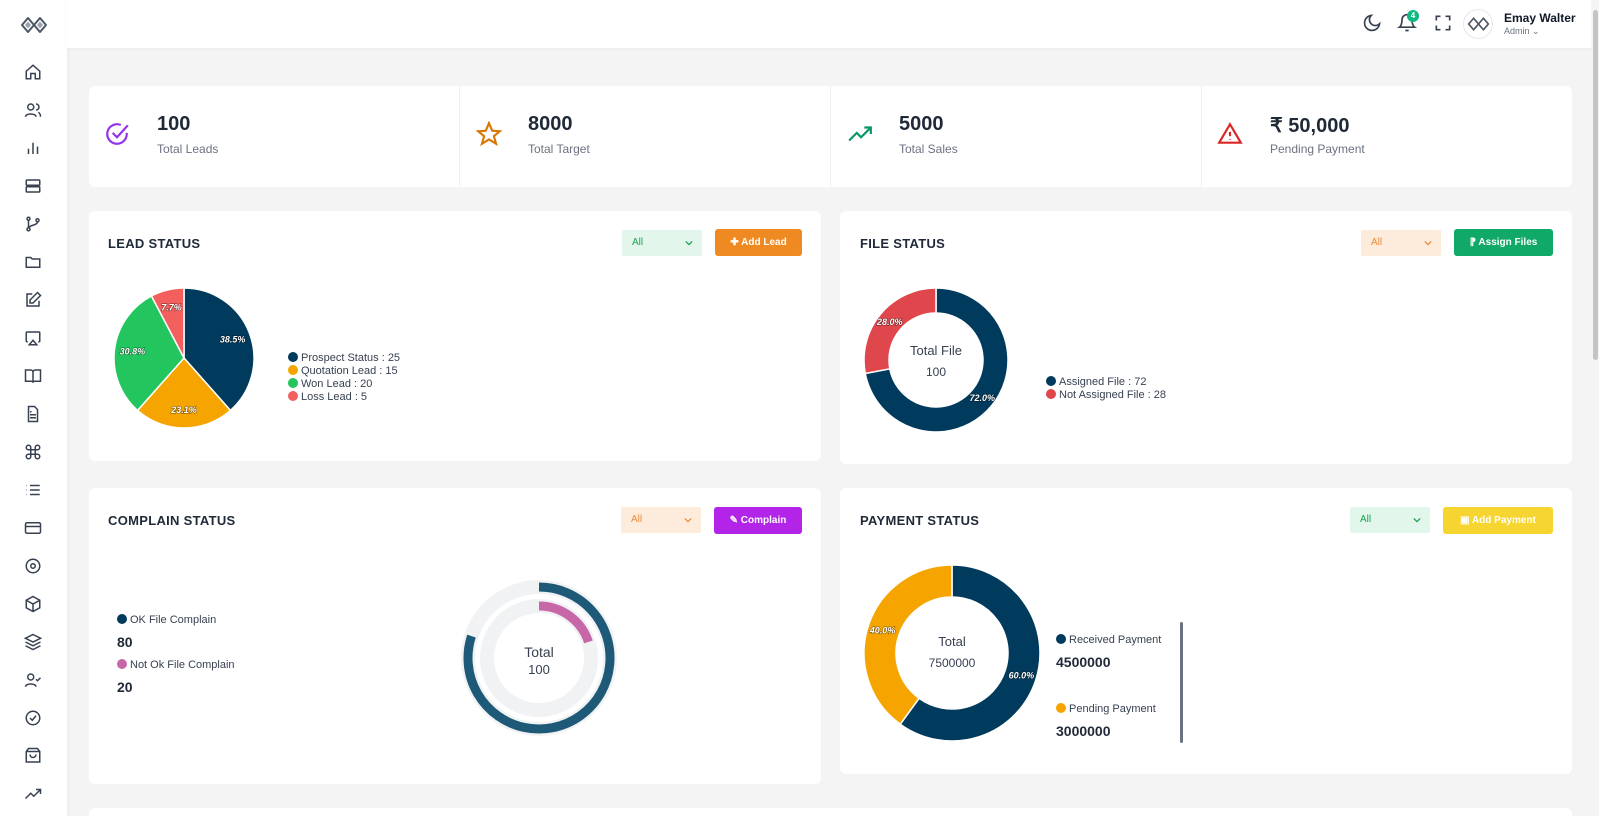  What do you see at coordinates (1595, 185) in the screenshot?
I see `scrollbar-thumb` at bounding box center [1595, 185].